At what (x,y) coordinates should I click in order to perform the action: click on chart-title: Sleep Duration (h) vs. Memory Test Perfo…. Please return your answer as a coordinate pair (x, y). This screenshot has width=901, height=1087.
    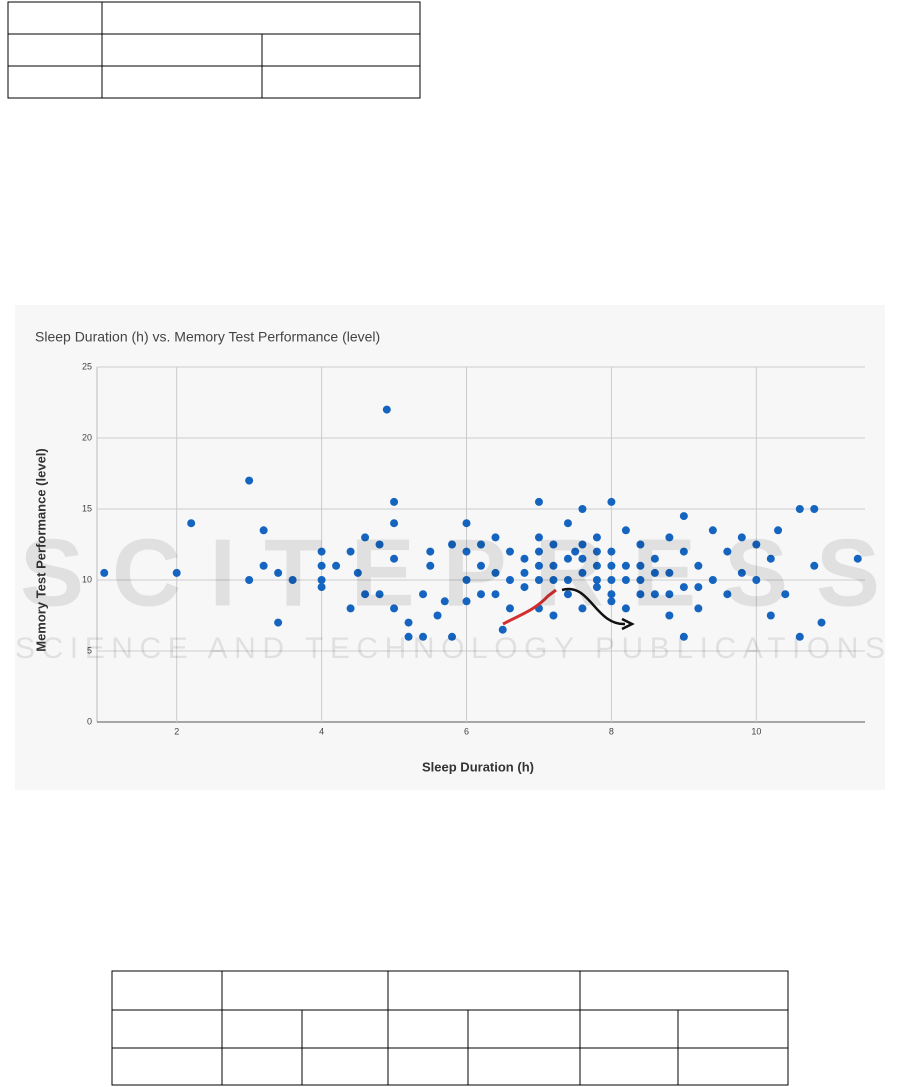
    Looking at the image, I should click on (207, 337).